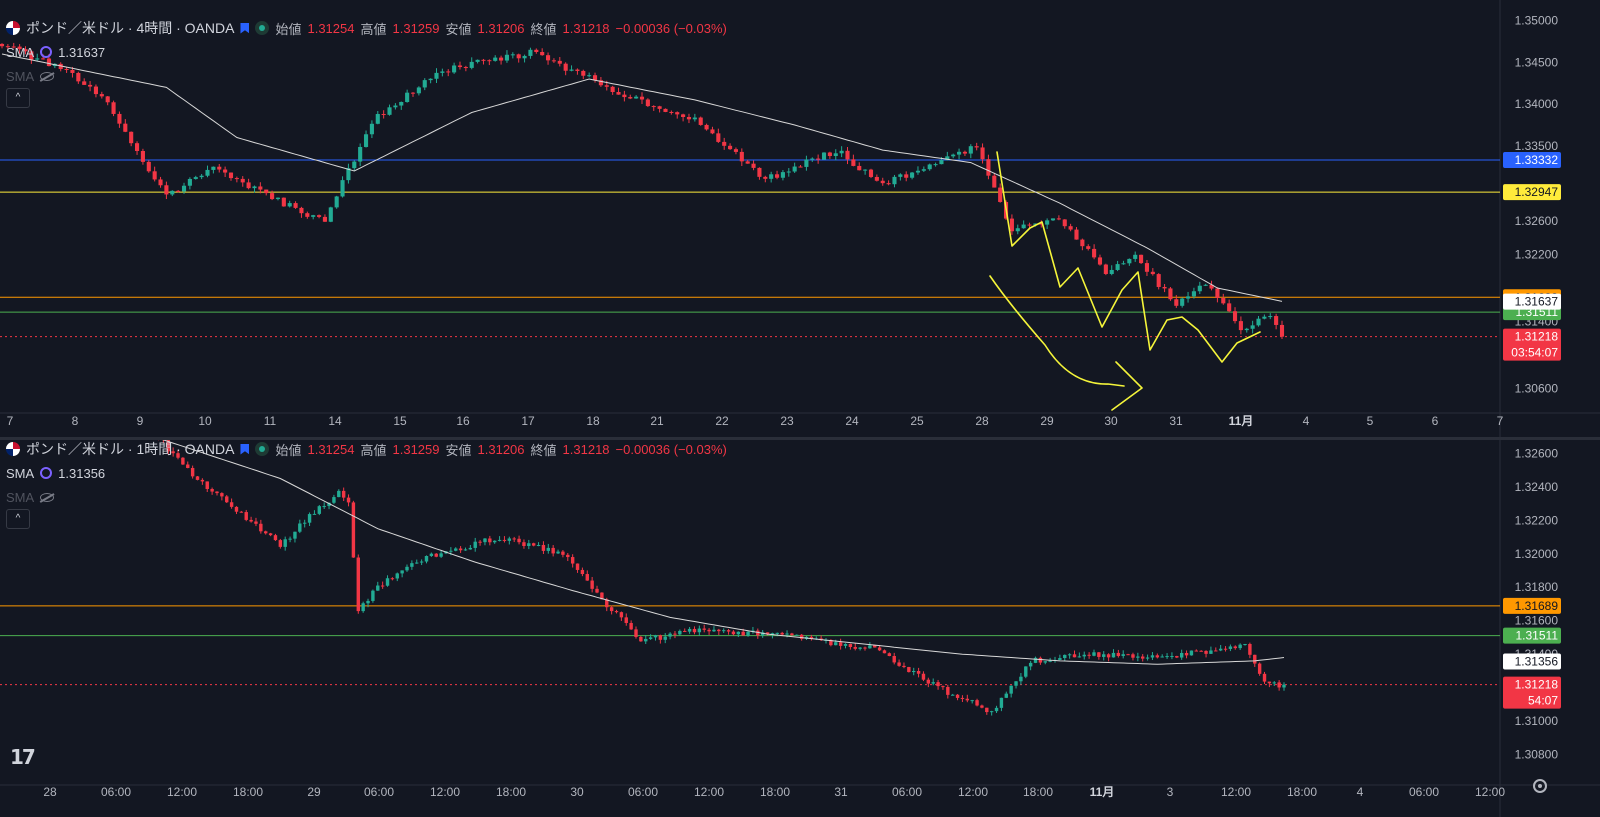  I want to click on low-label: 安値, so click(458, 29).